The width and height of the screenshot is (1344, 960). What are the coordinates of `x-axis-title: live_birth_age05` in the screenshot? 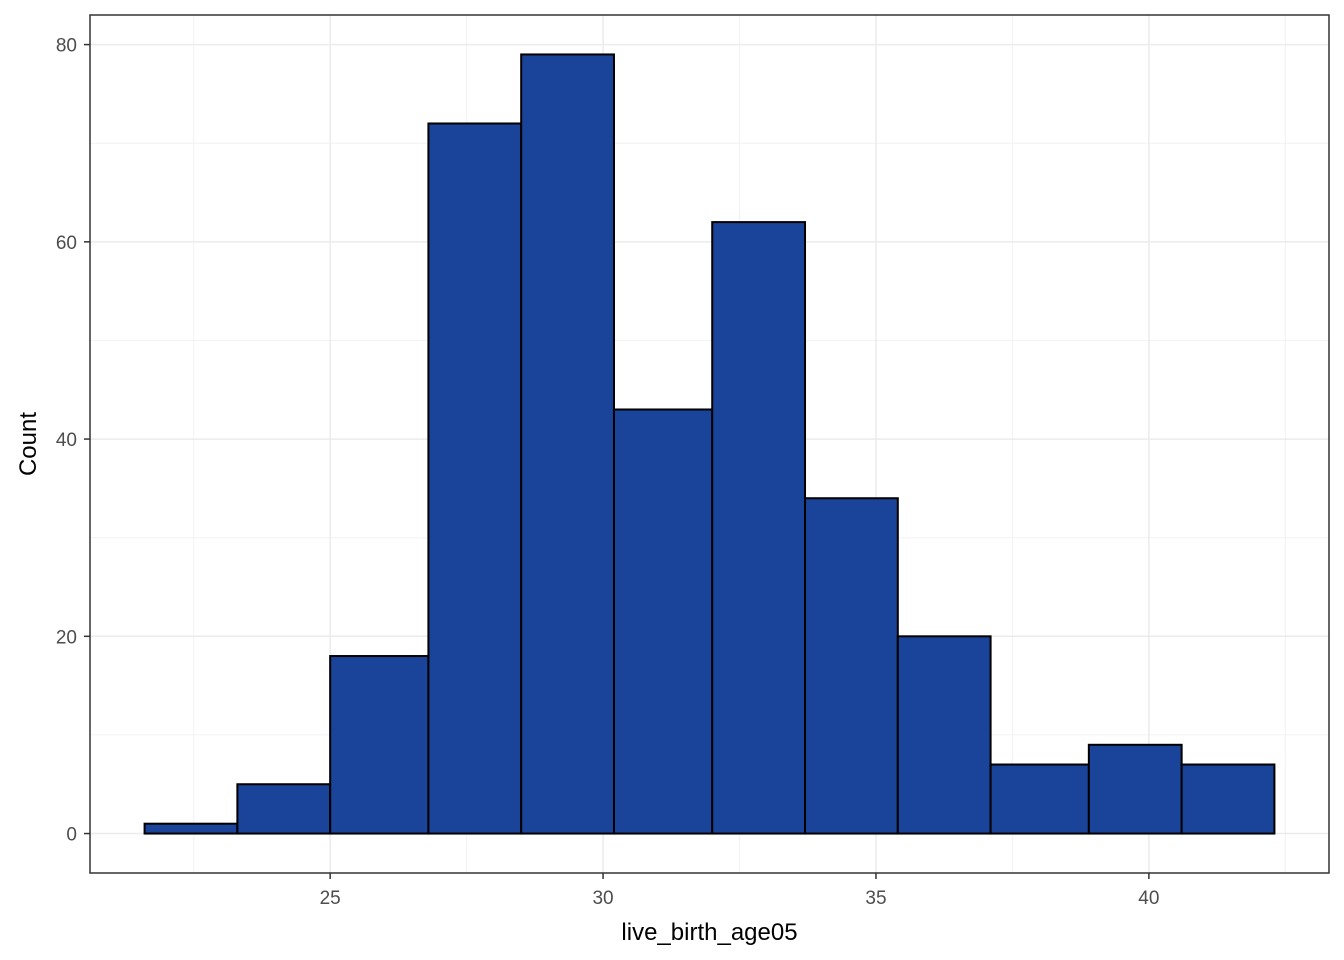 It's located at (709, 932).